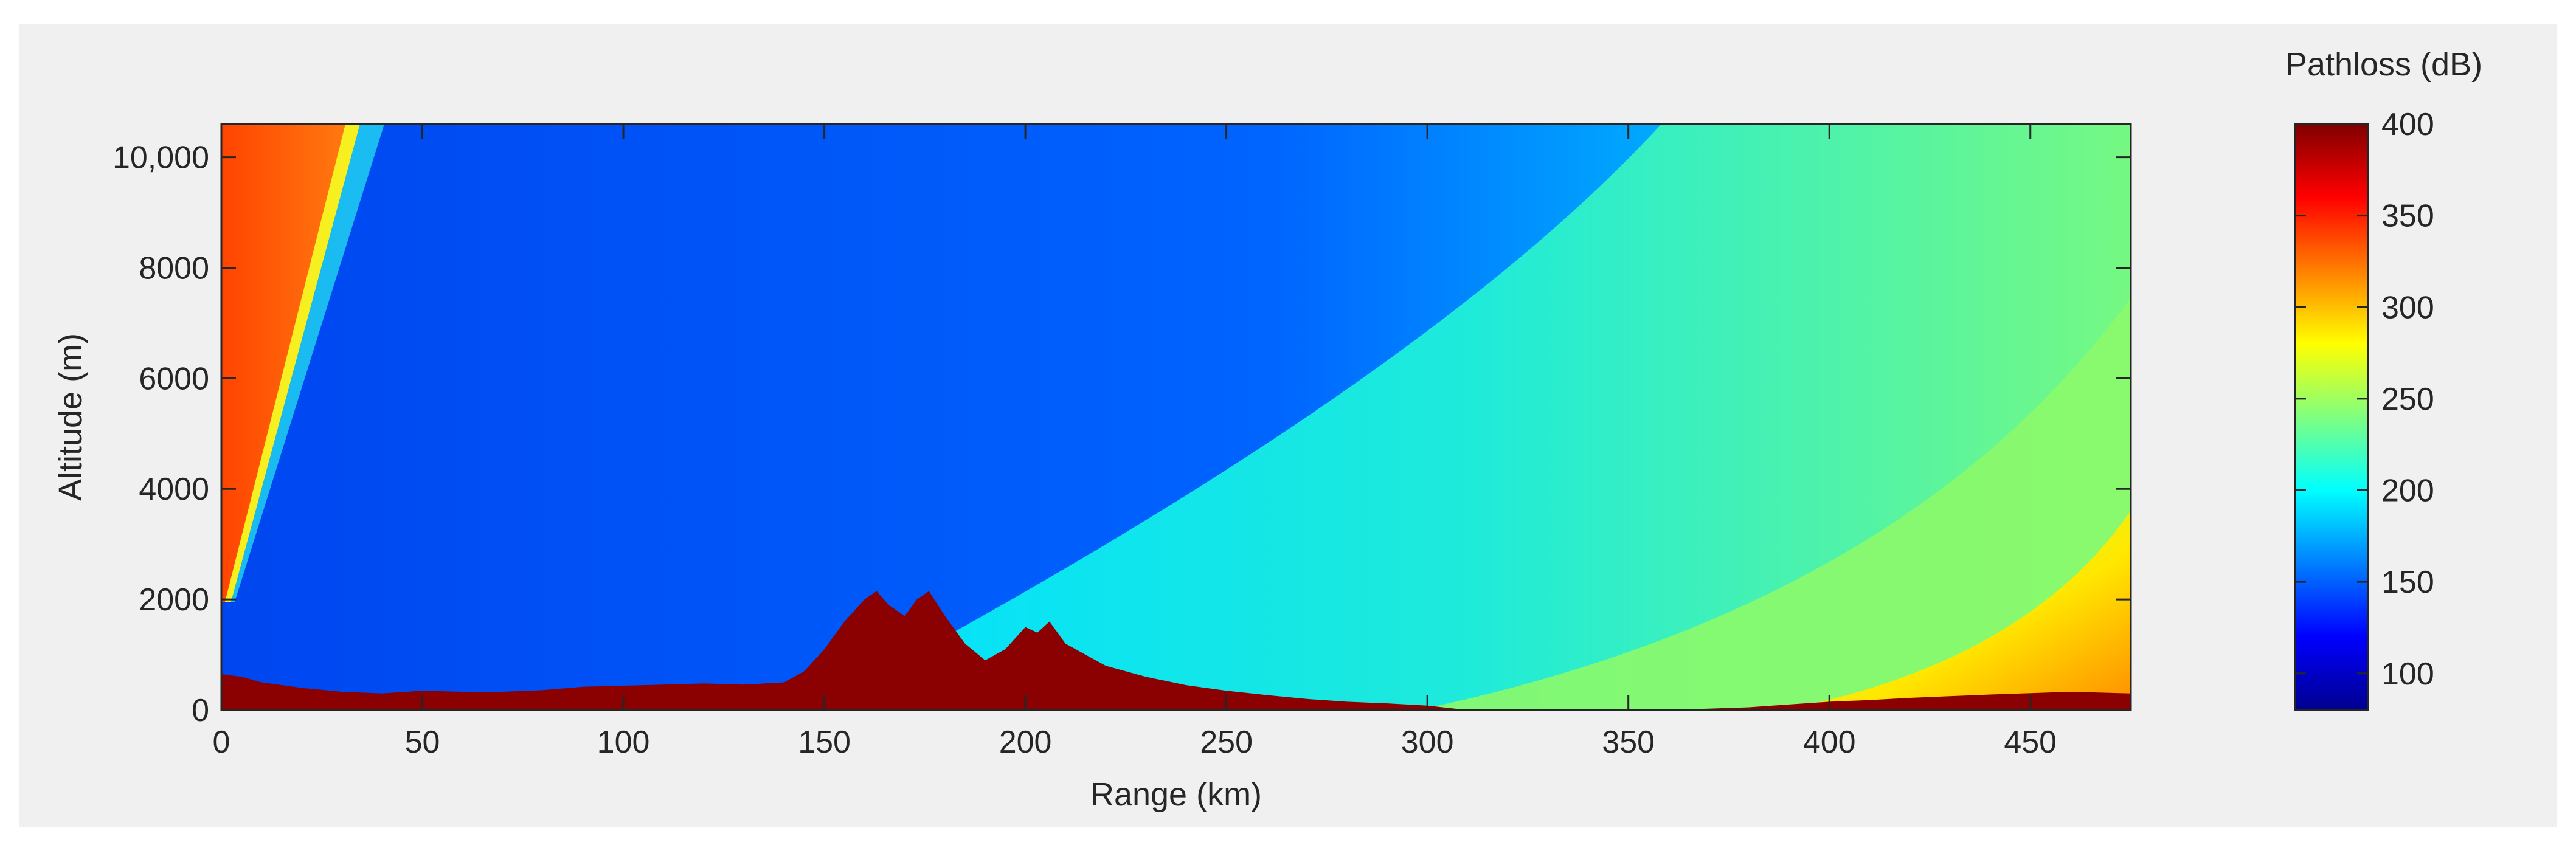 This screenshot has height=848, width=2576. Describe the element at coordinates (2407, 216) in the screenshot. I see `colorbar-tick-label: 350` at that location.